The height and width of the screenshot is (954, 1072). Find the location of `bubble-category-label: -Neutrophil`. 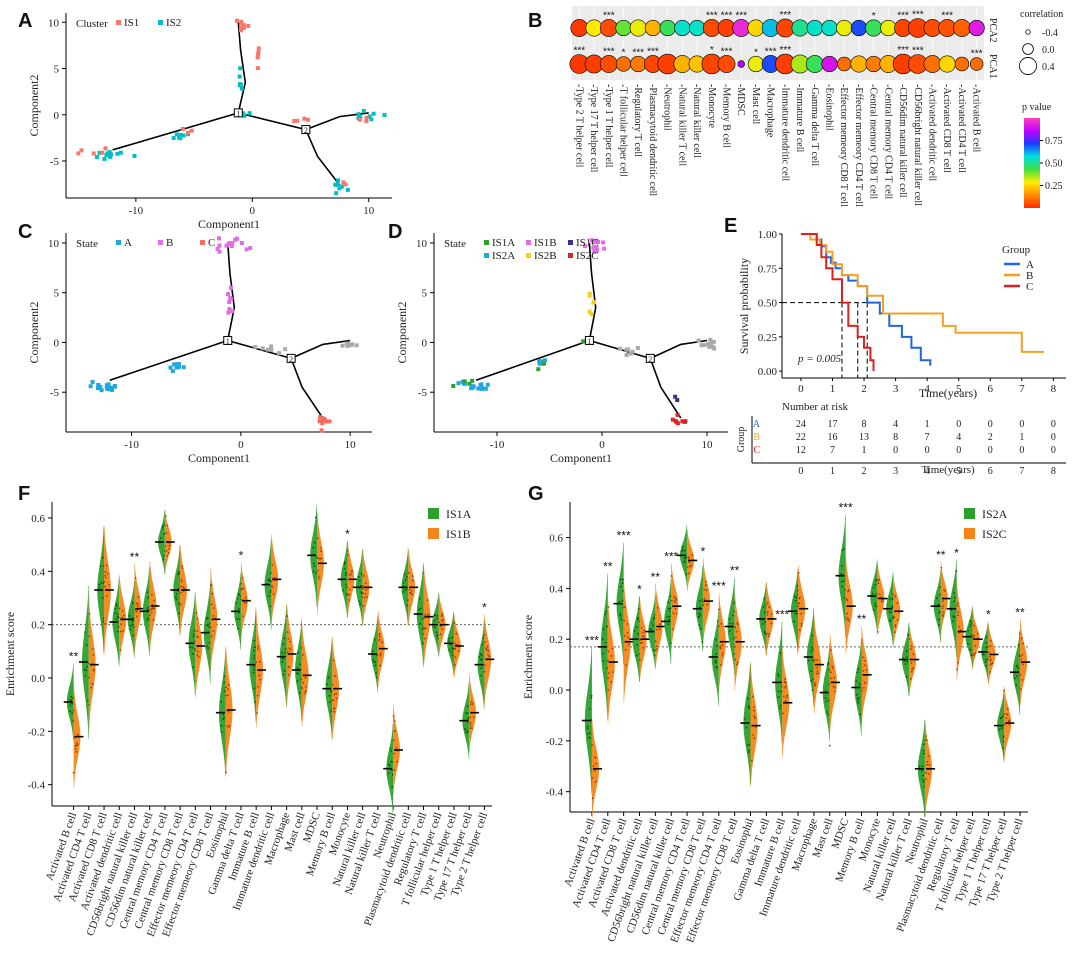

bubble-category-label: -Neutrophil is located at coordinates (667, 107).